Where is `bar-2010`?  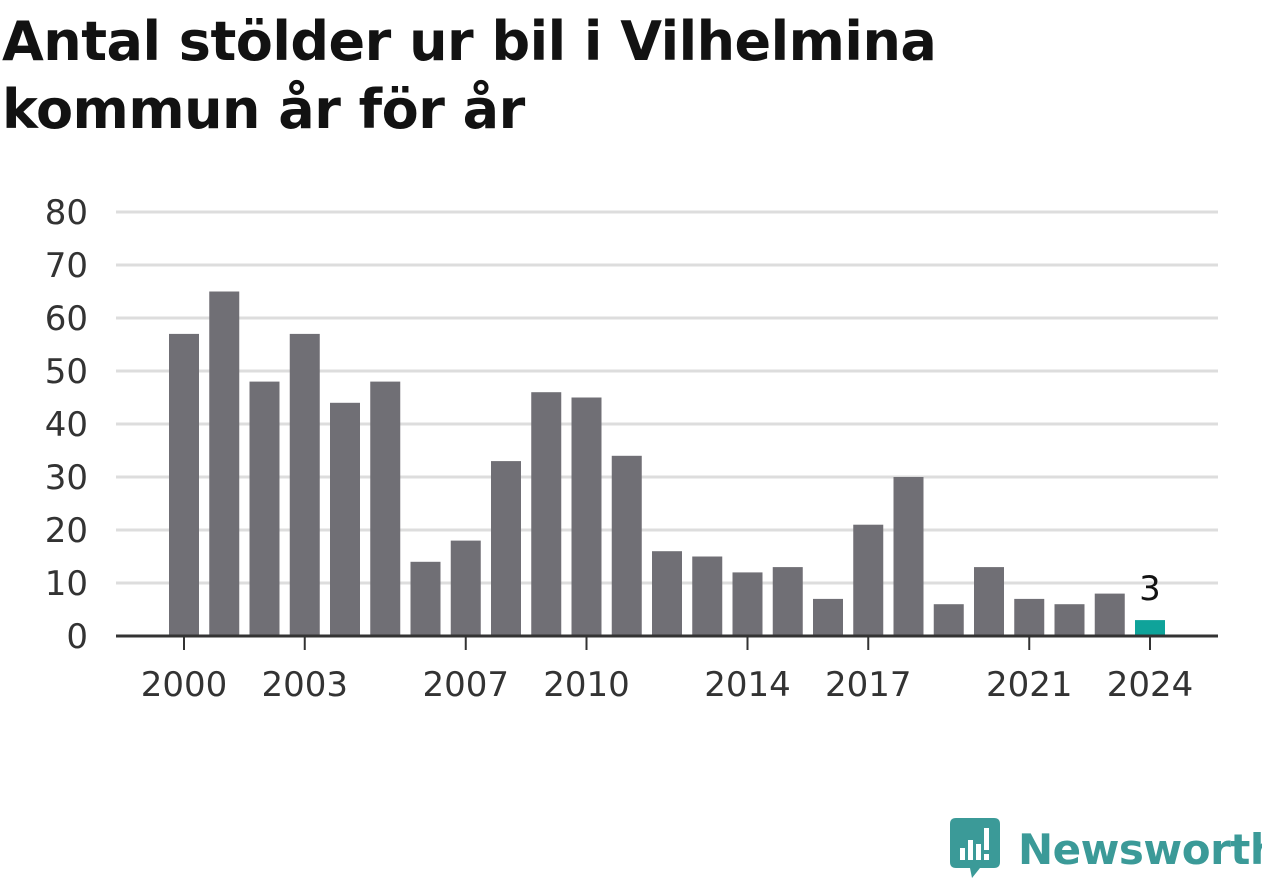
bar-2010 is located at coordinates (586, 517).